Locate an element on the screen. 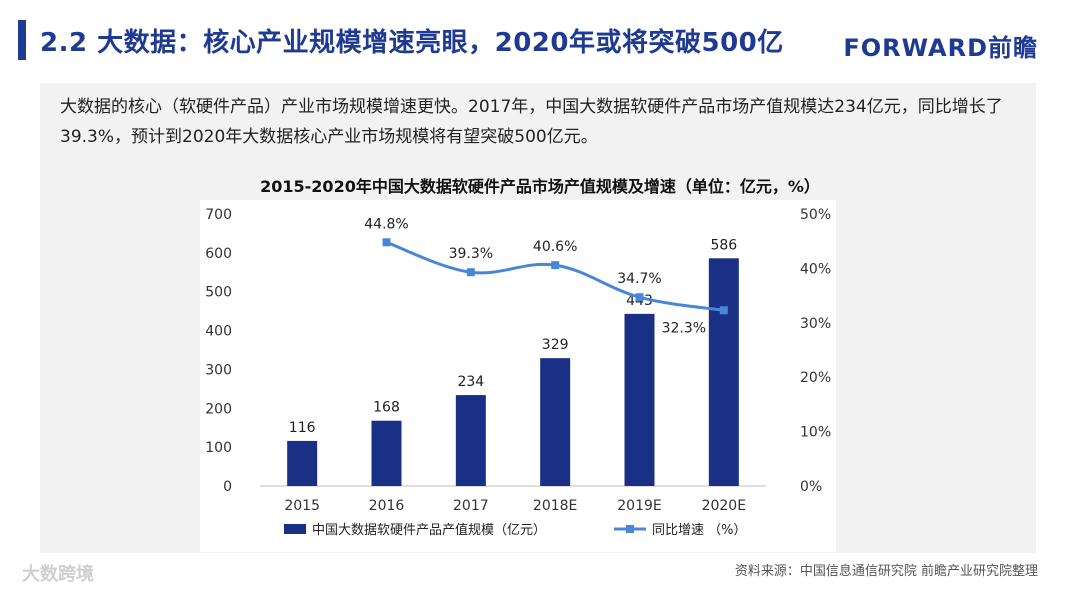  legend-line-marker is located at coordinates (630, 529).